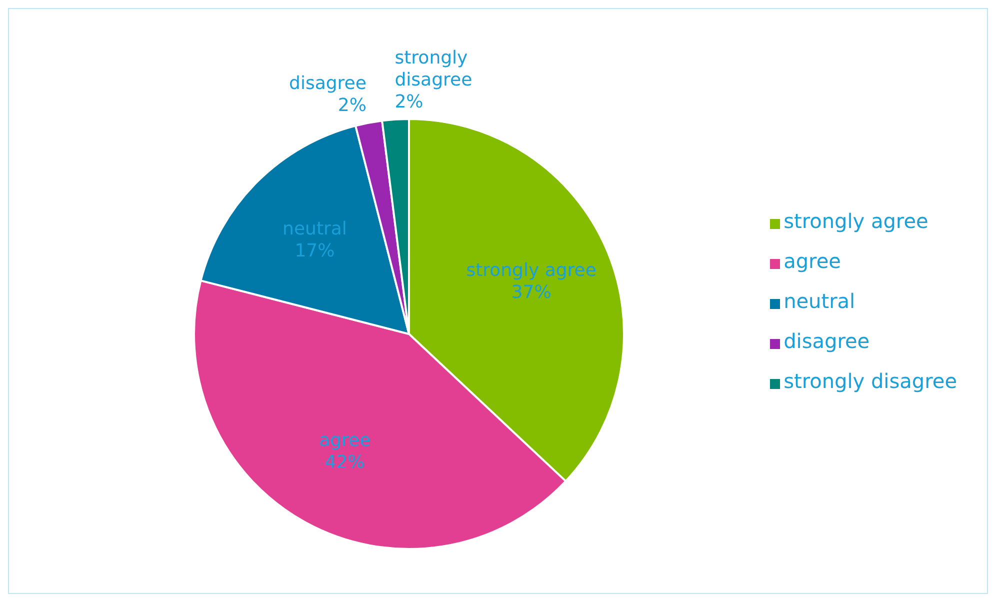 The image size is (996, 602). What do you see at coordinates (820, 301) in the screenshot?
I see `legend-label: neutral` at bounding box center [820, 301].